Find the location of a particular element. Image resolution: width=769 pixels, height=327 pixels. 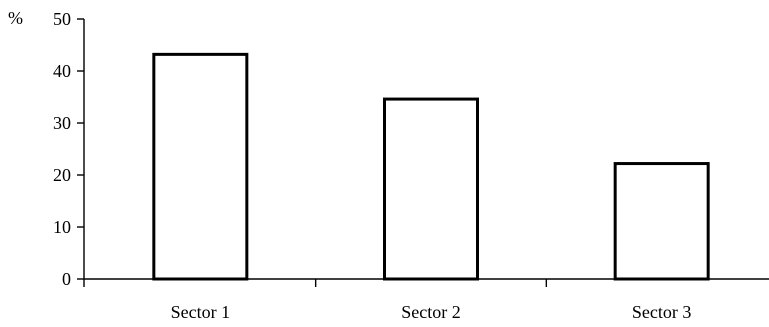

x-tick-label: Sector 3 is located at coordinates (661, 312).